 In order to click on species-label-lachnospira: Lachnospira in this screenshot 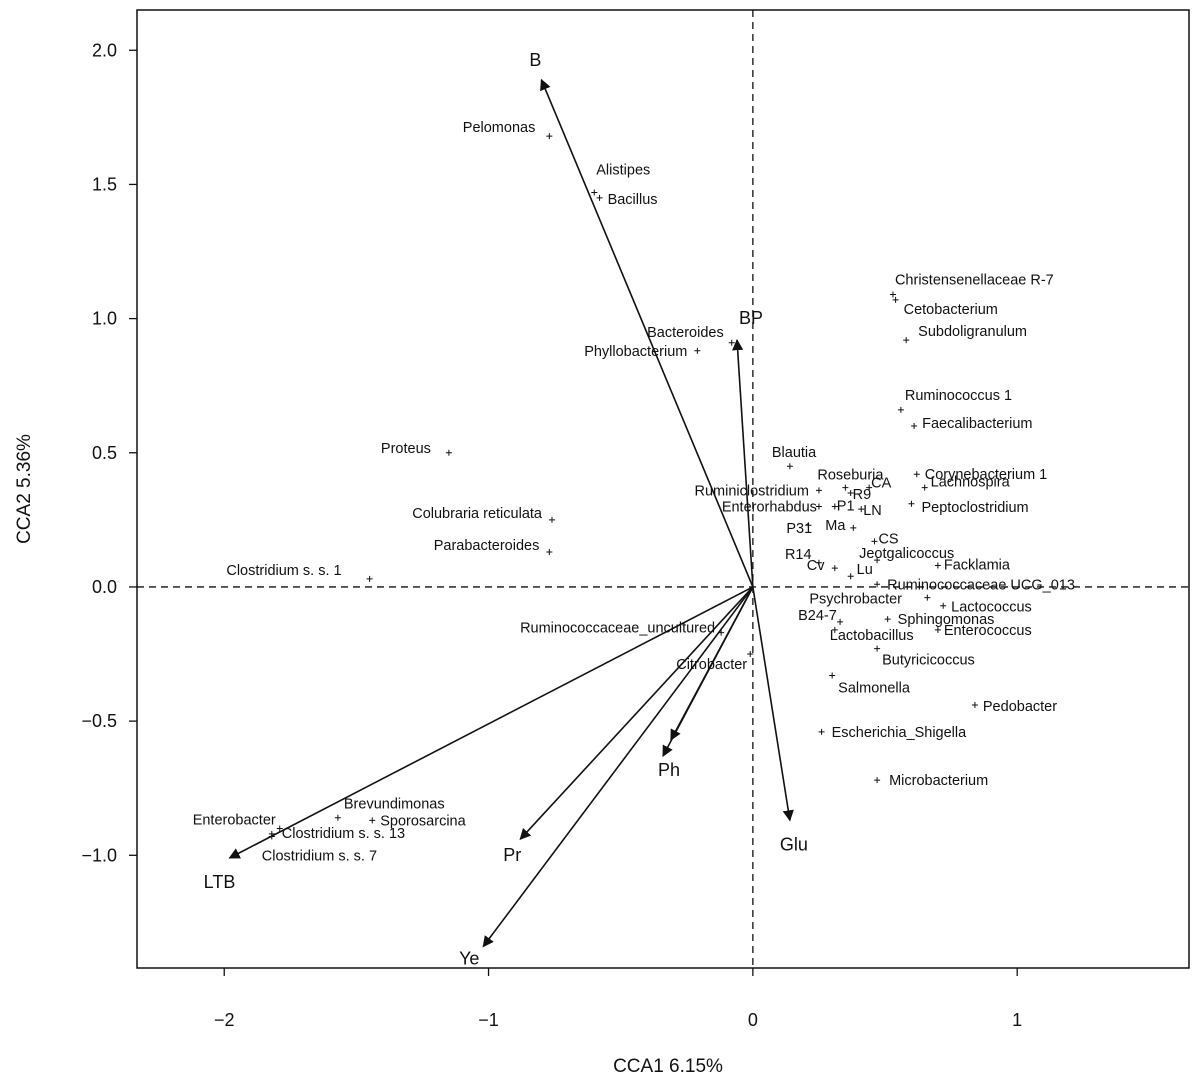, I will do `click(971, 483)`.